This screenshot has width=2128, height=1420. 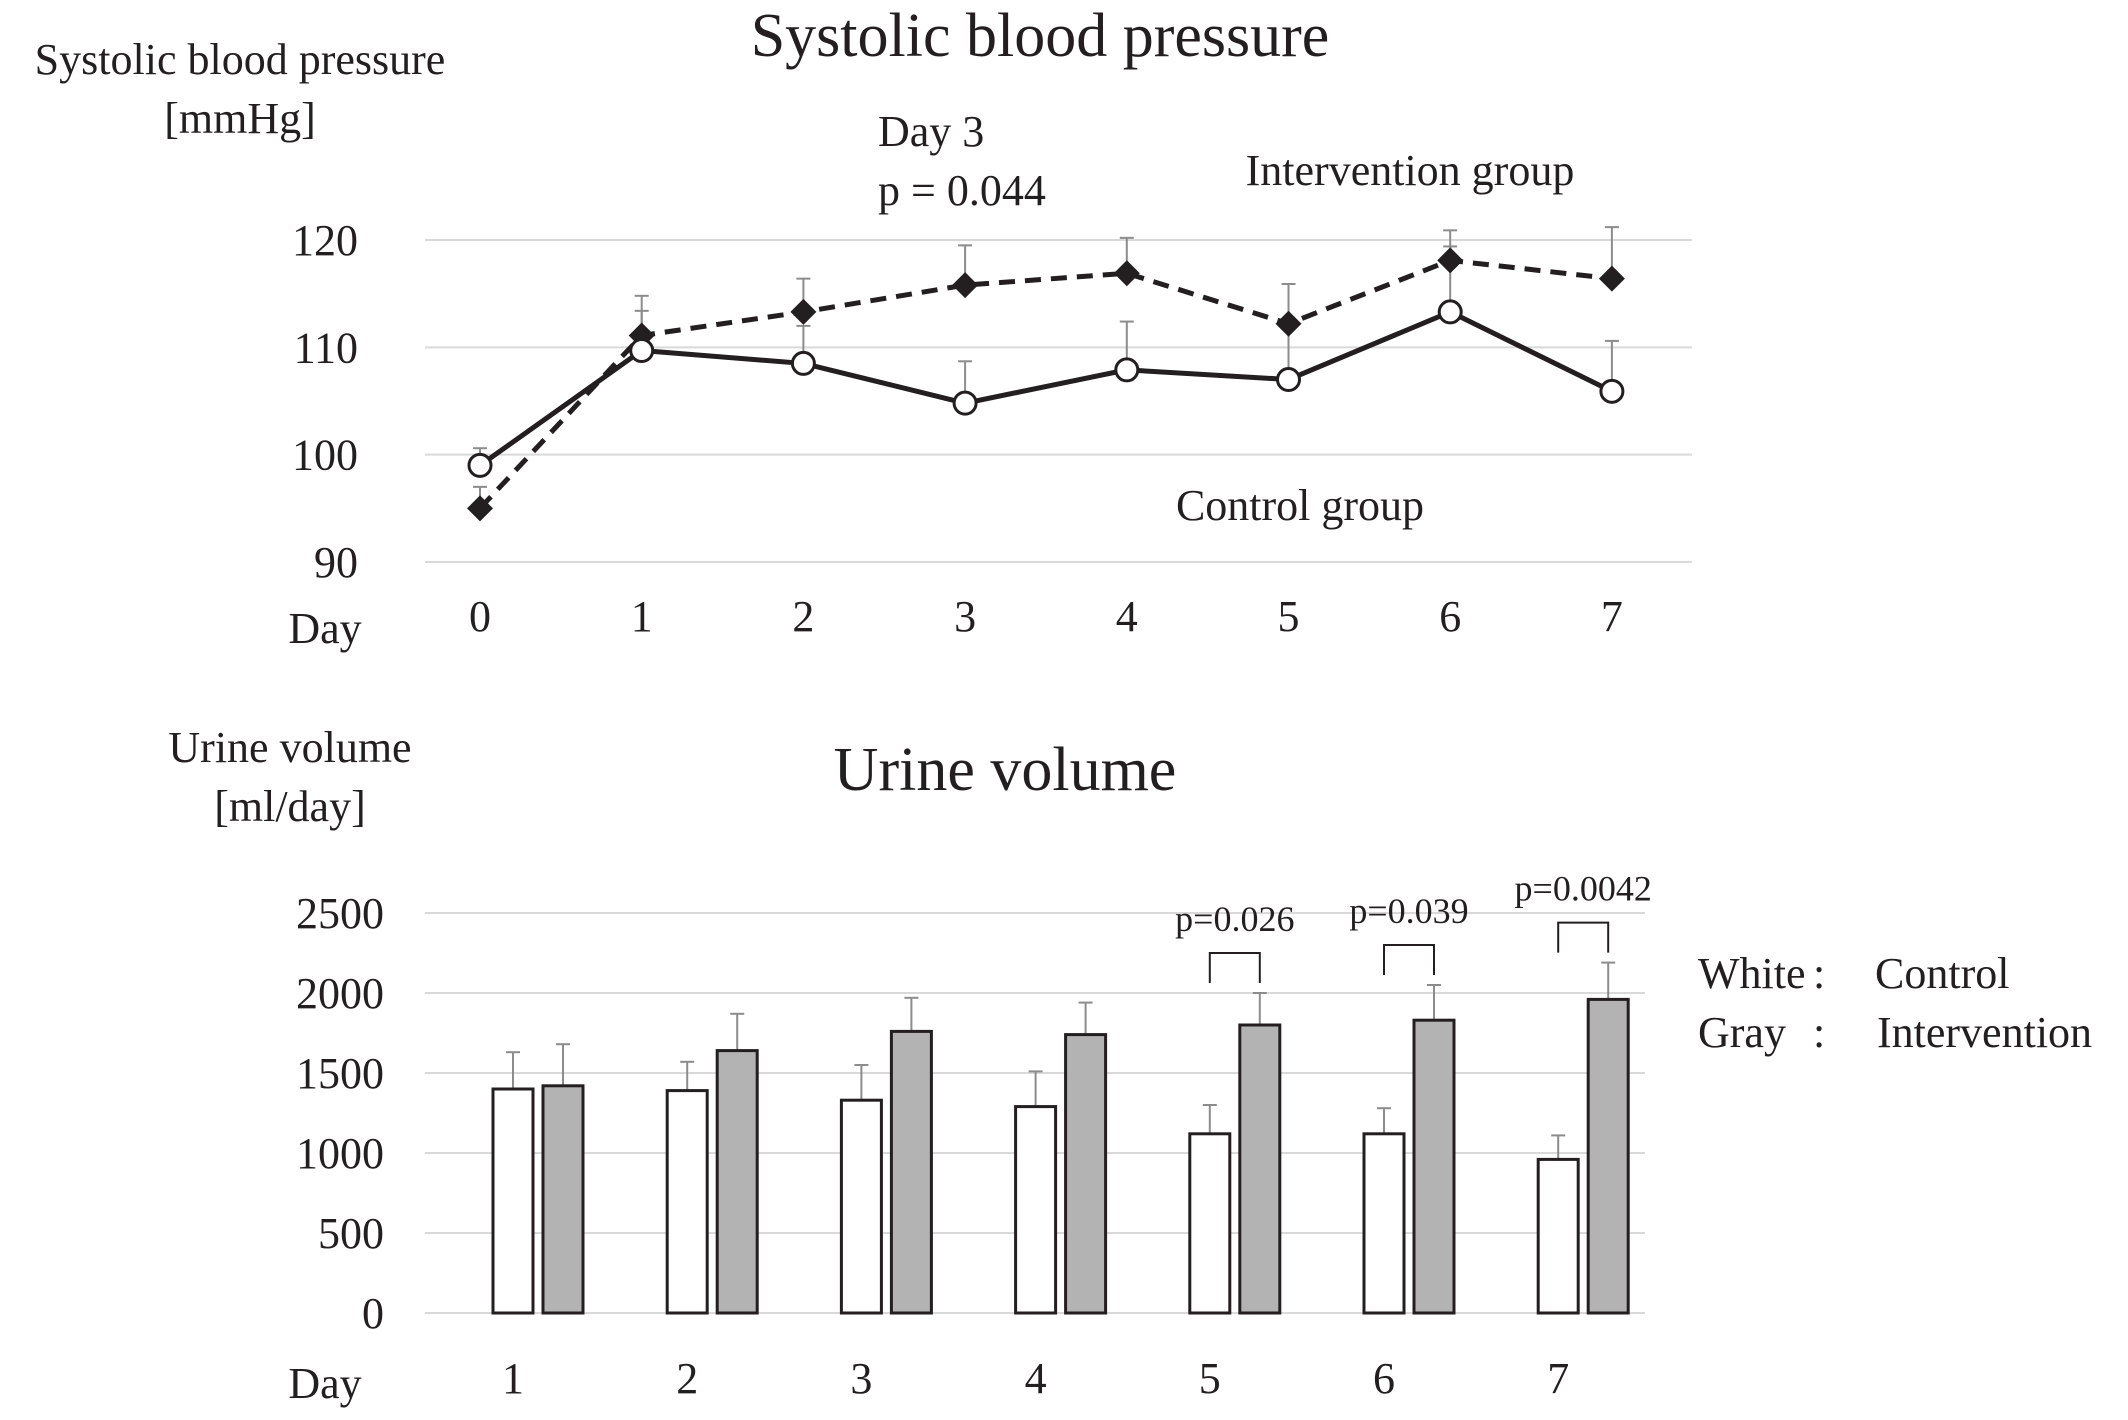 What do you see at coordinates (513, 1378) in the screenshot?
I see `urine-x-tick-label: 1` at bounding box center [513, 1378].